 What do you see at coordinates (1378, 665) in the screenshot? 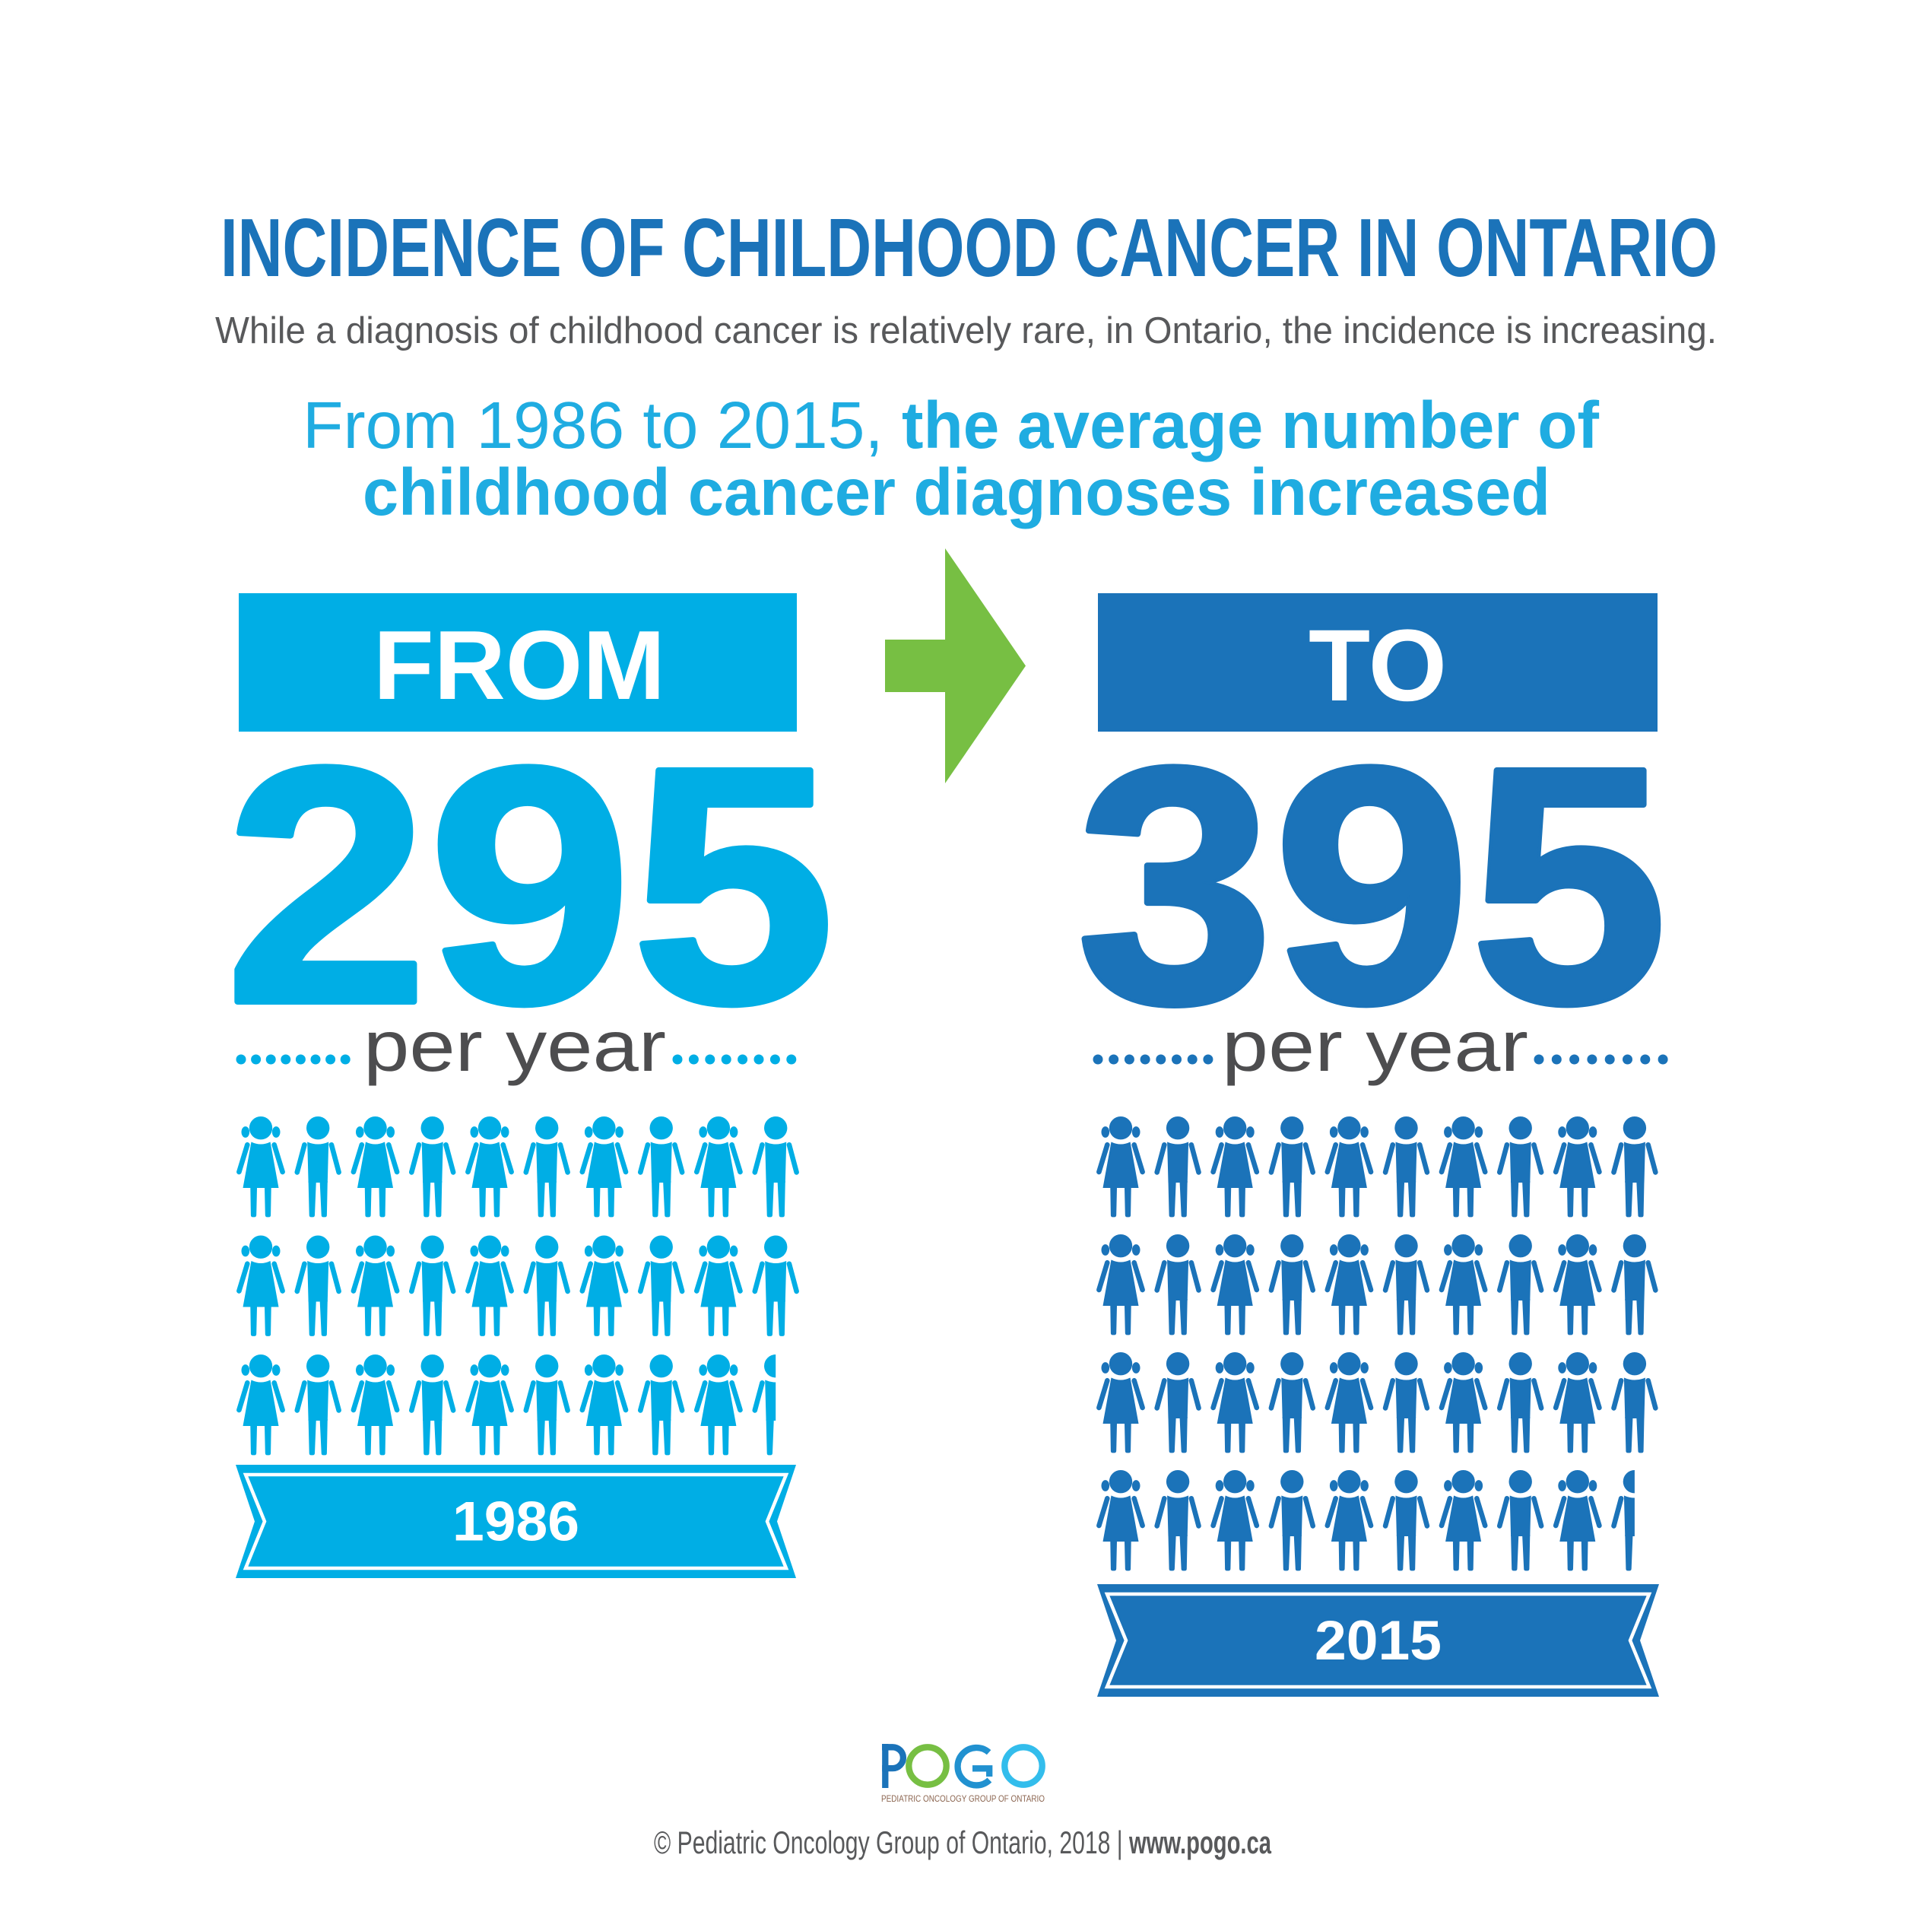
I see `svg-text: TO` at bounding box center [1378, 665].